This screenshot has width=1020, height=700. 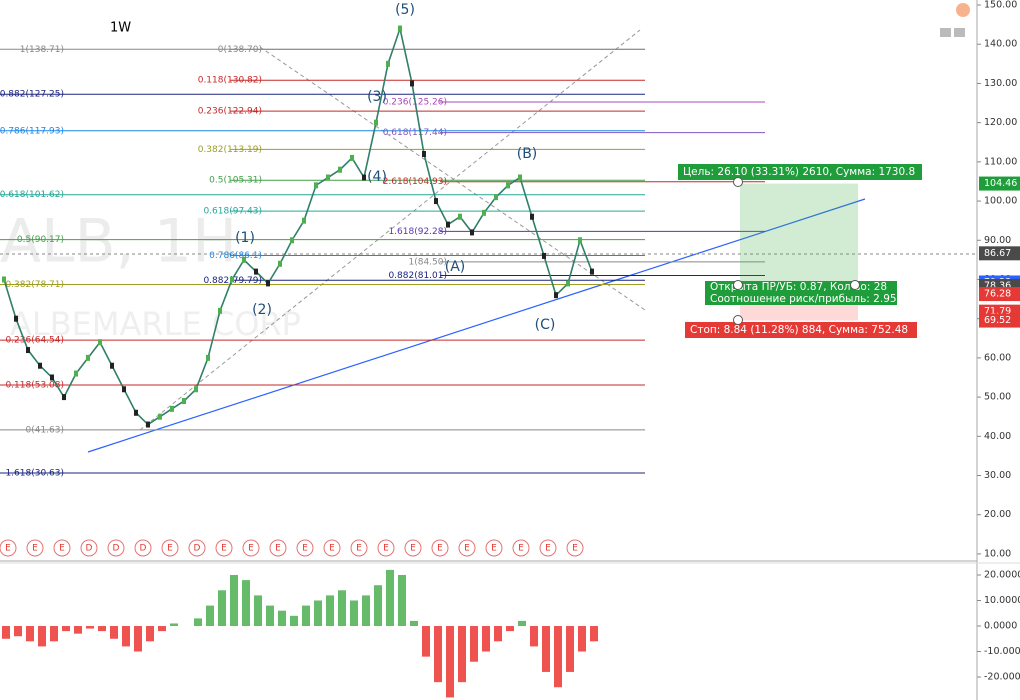 I want to click on fib-label: 1(138.71), so click(x=42, y=50).